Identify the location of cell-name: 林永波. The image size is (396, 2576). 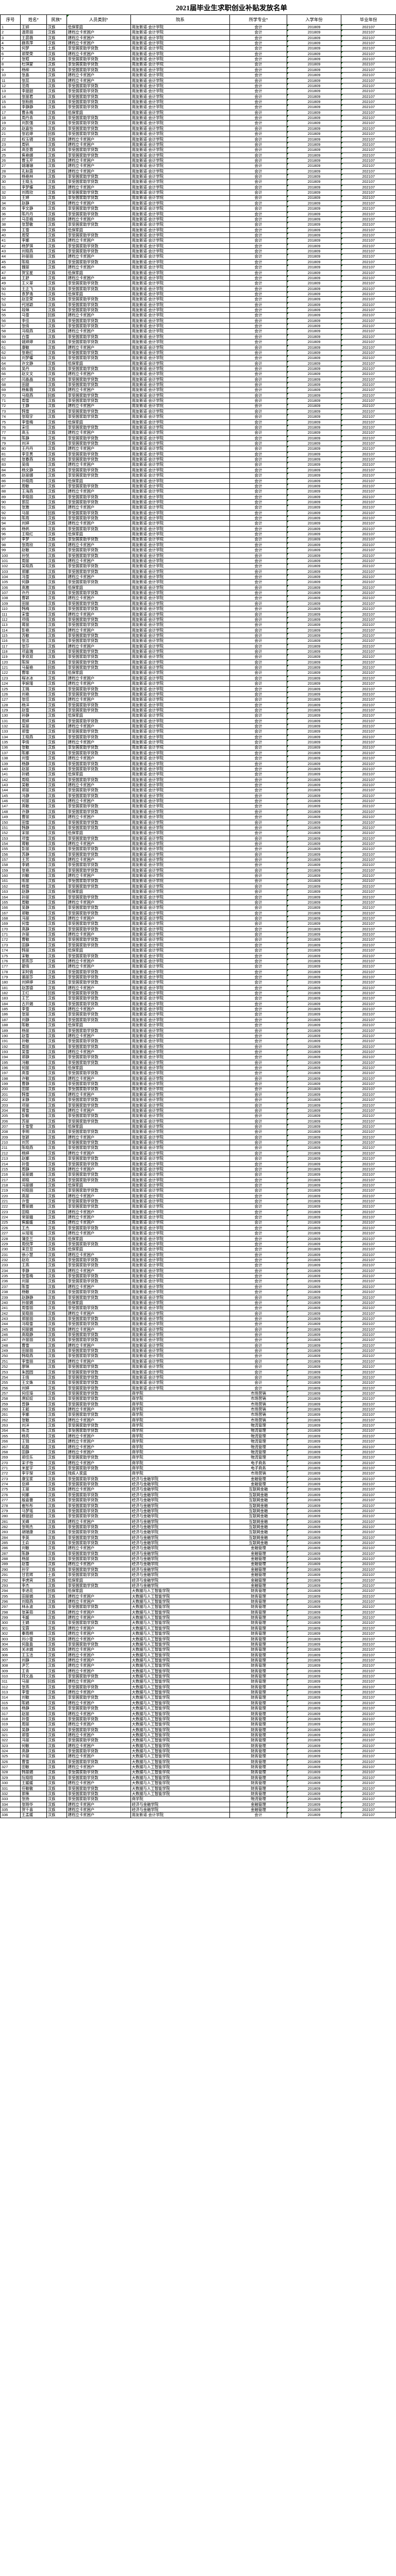
(33, 1607).